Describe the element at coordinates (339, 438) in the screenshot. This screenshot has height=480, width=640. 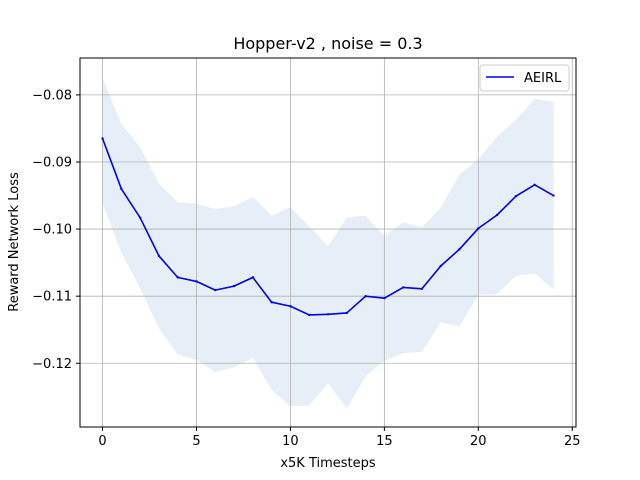
I see `x-axis-ticks: 0 5 10 15 20 25` at that location.